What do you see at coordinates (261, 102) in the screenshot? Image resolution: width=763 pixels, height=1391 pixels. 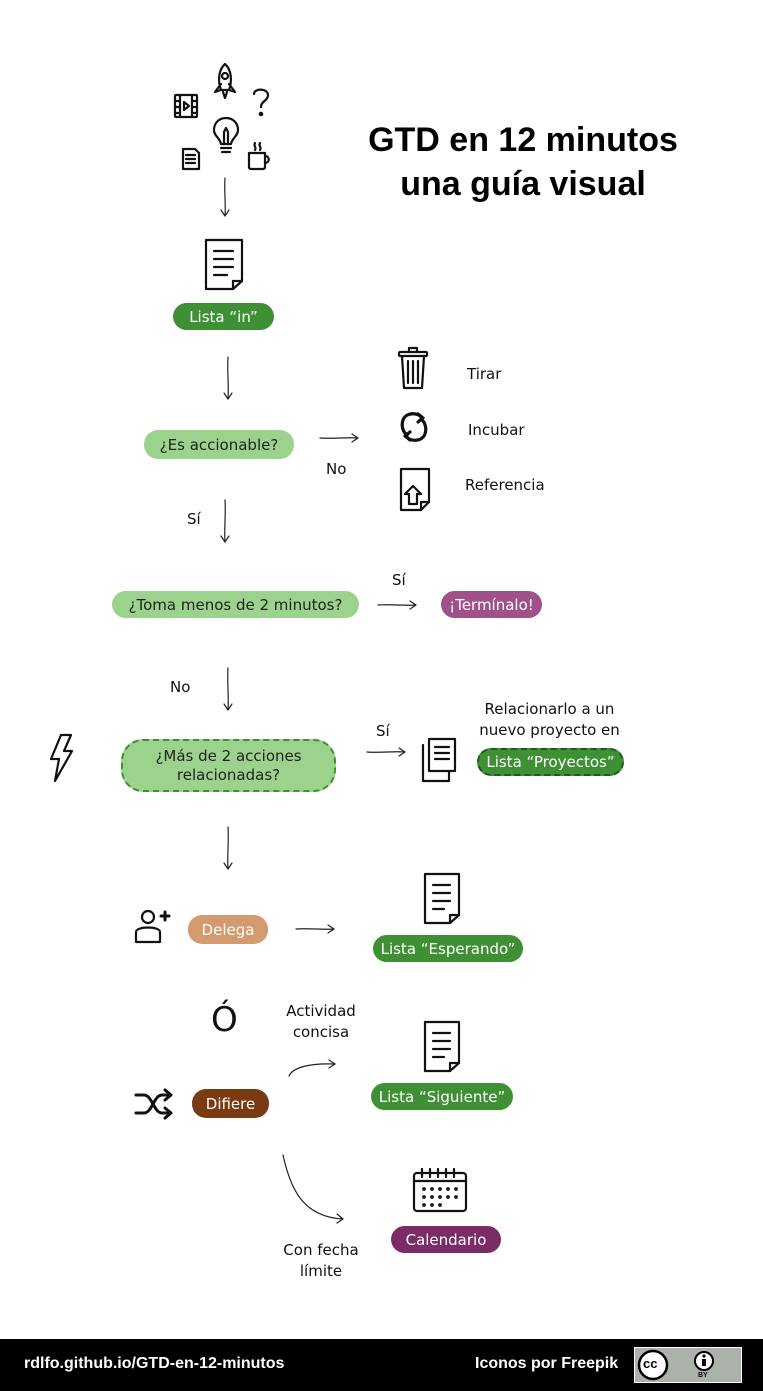 I see `question-icon` at bounding box center [261, 102].